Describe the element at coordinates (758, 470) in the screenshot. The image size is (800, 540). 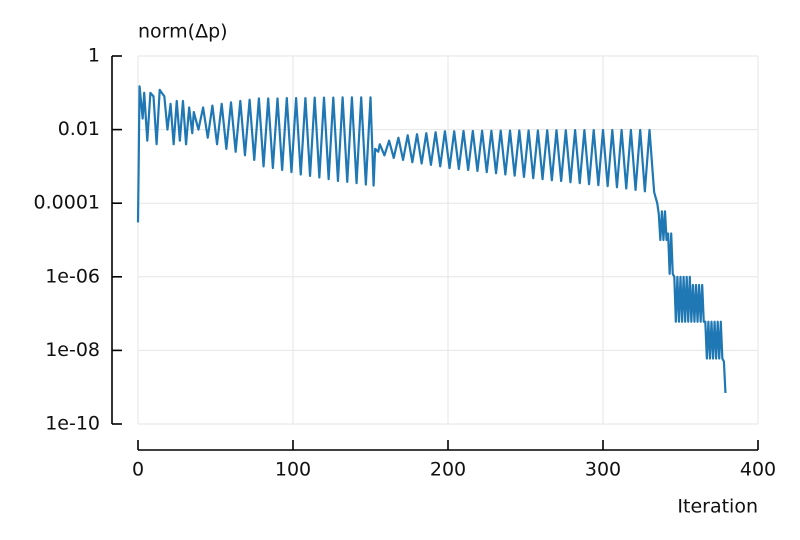
I see `x-tick-label: 400` at that location.